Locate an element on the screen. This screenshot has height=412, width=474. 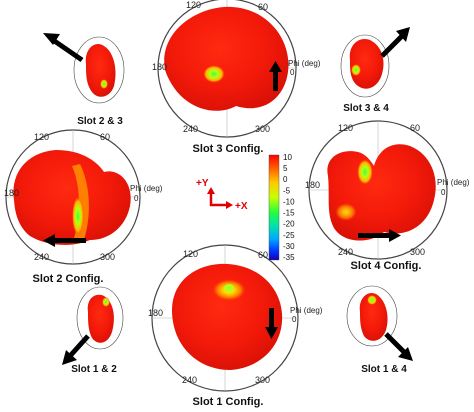
arrow-up is located at coordinates (275, 76).